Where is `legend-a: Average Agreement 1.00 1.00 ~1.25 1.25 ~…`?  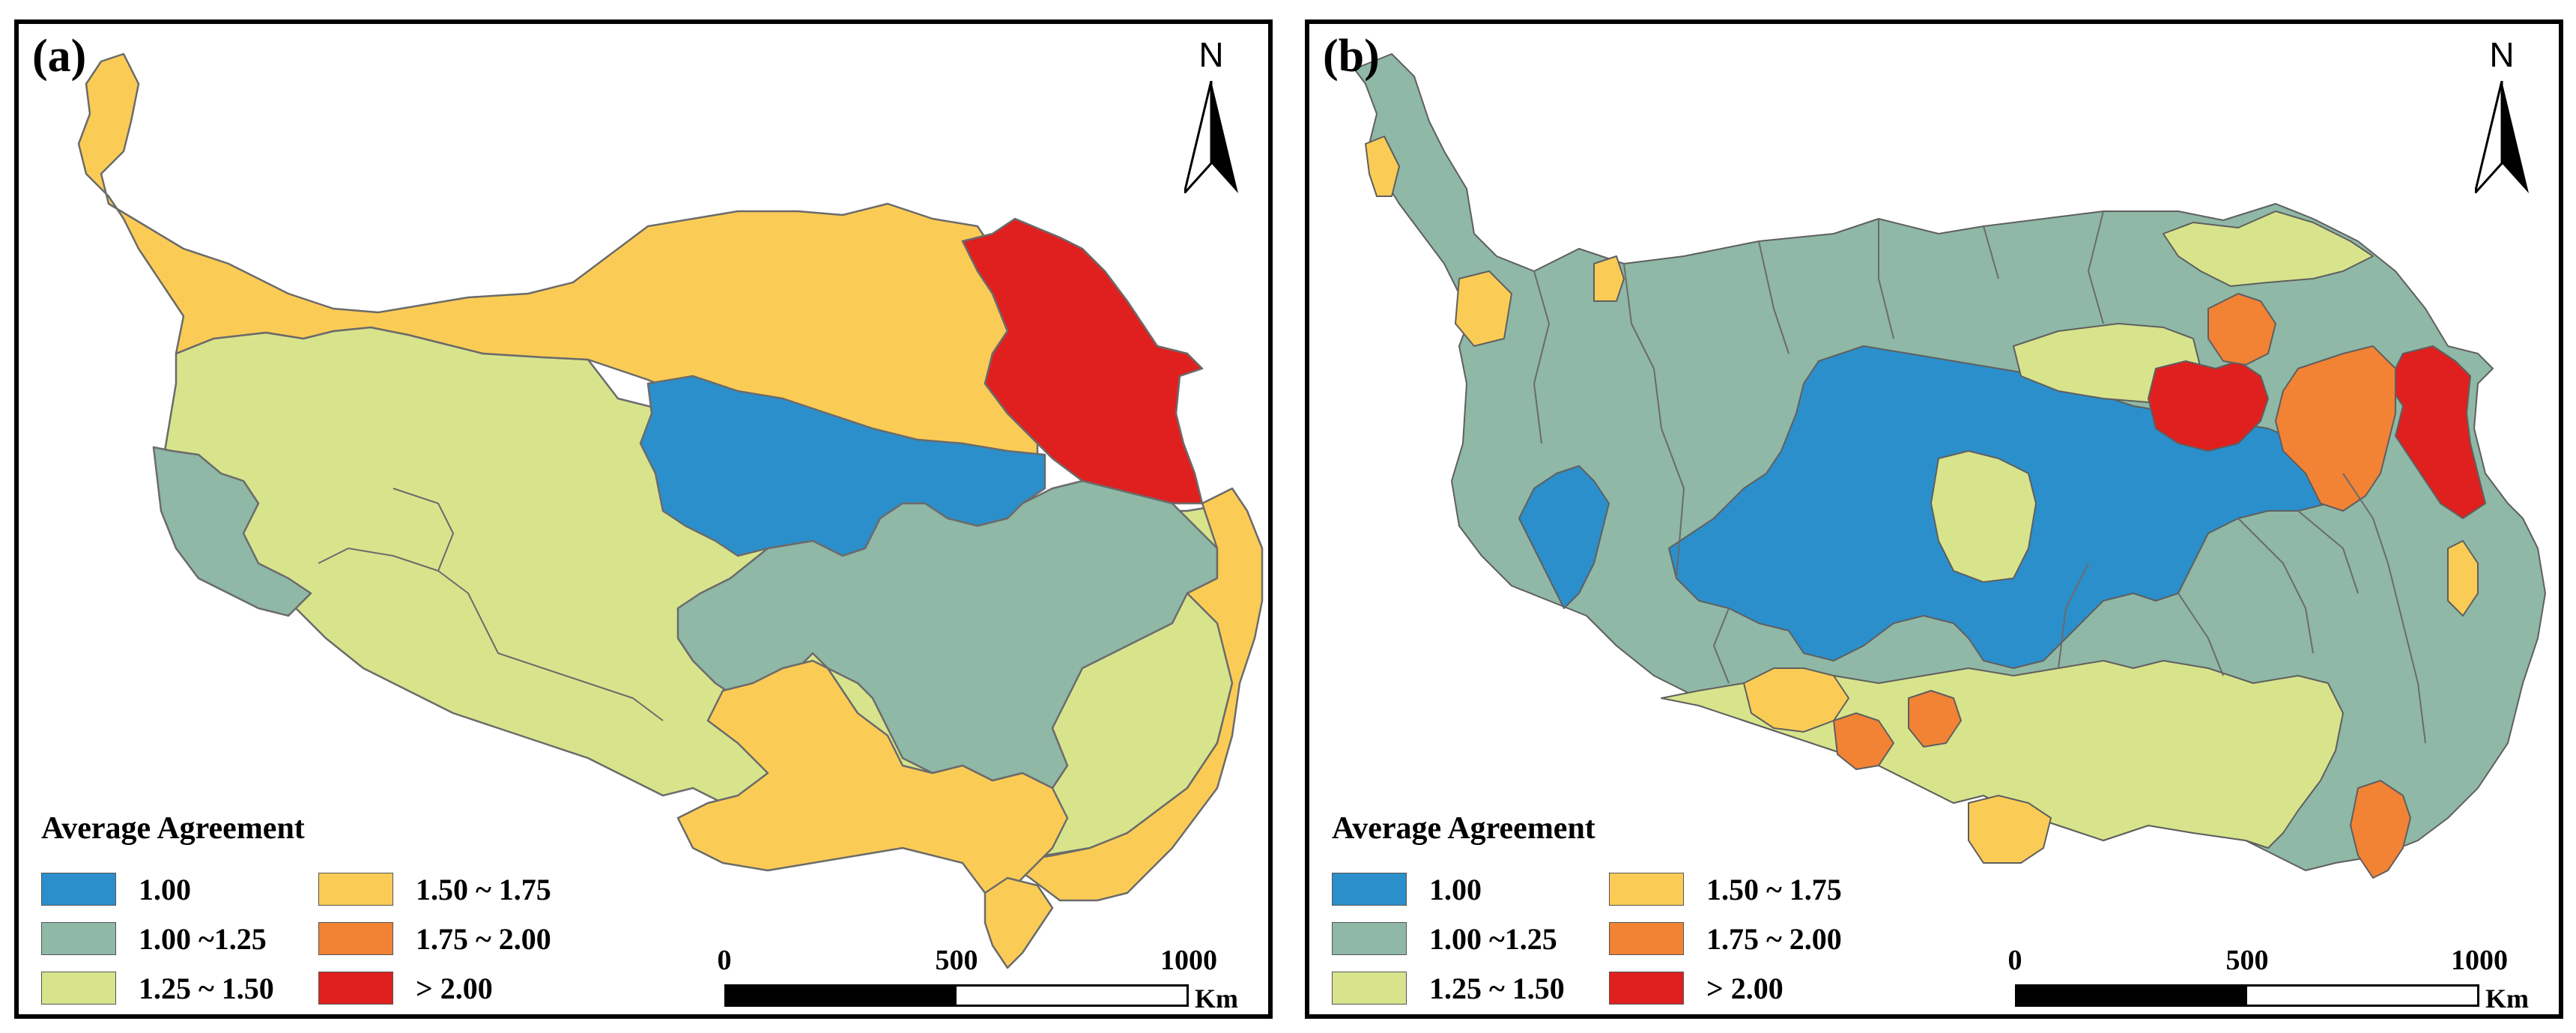 legend-a: Average Agreement 1.00 1.00 ~1.25 1.25 ~… is located at coordinates (363, 908).